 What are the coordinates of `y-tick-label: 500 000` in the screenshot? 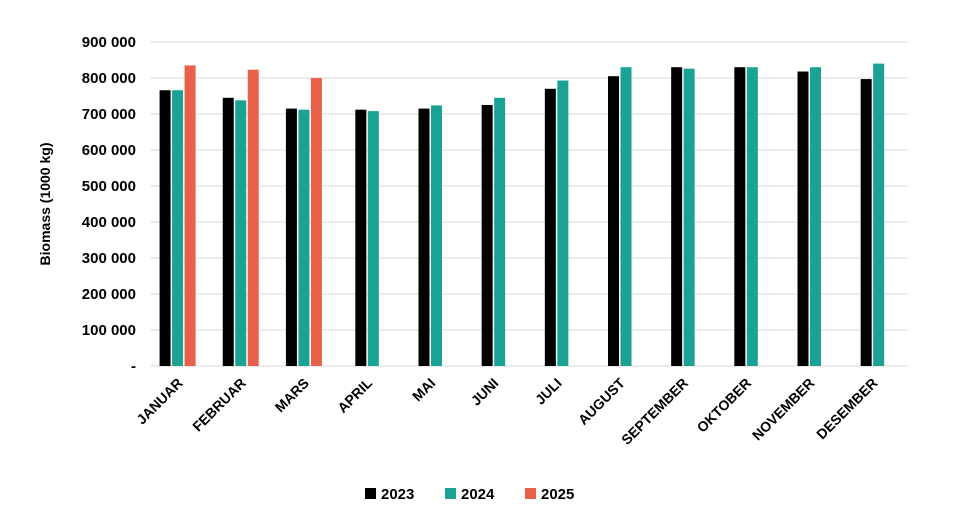 It's located at (109, 186).